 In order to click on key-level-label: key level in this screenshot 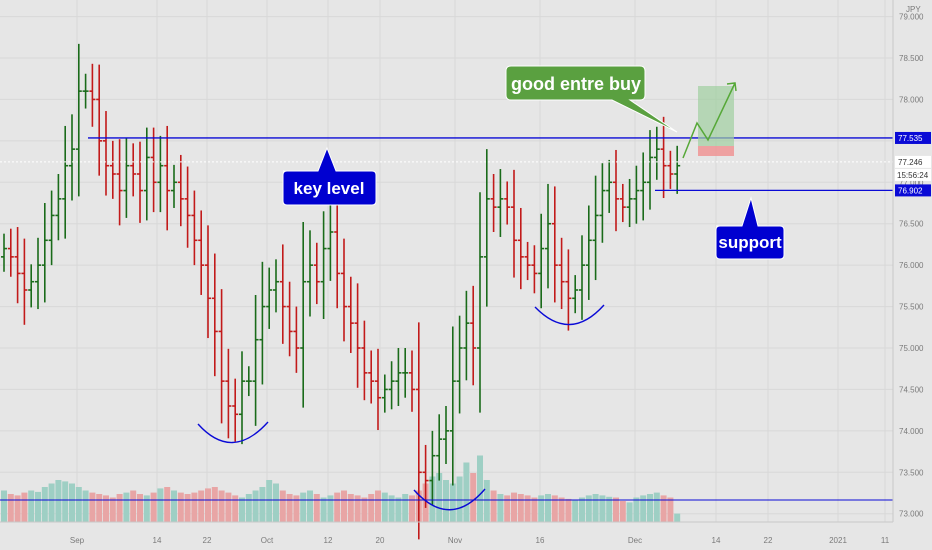, I will do `click(329, 188)`.